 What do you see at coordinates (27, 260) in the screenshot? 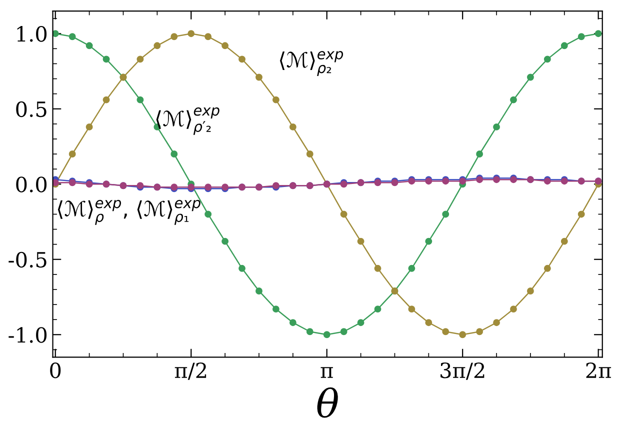
I see `y-tick-label: -0.5` at bounding box center [27, 260].